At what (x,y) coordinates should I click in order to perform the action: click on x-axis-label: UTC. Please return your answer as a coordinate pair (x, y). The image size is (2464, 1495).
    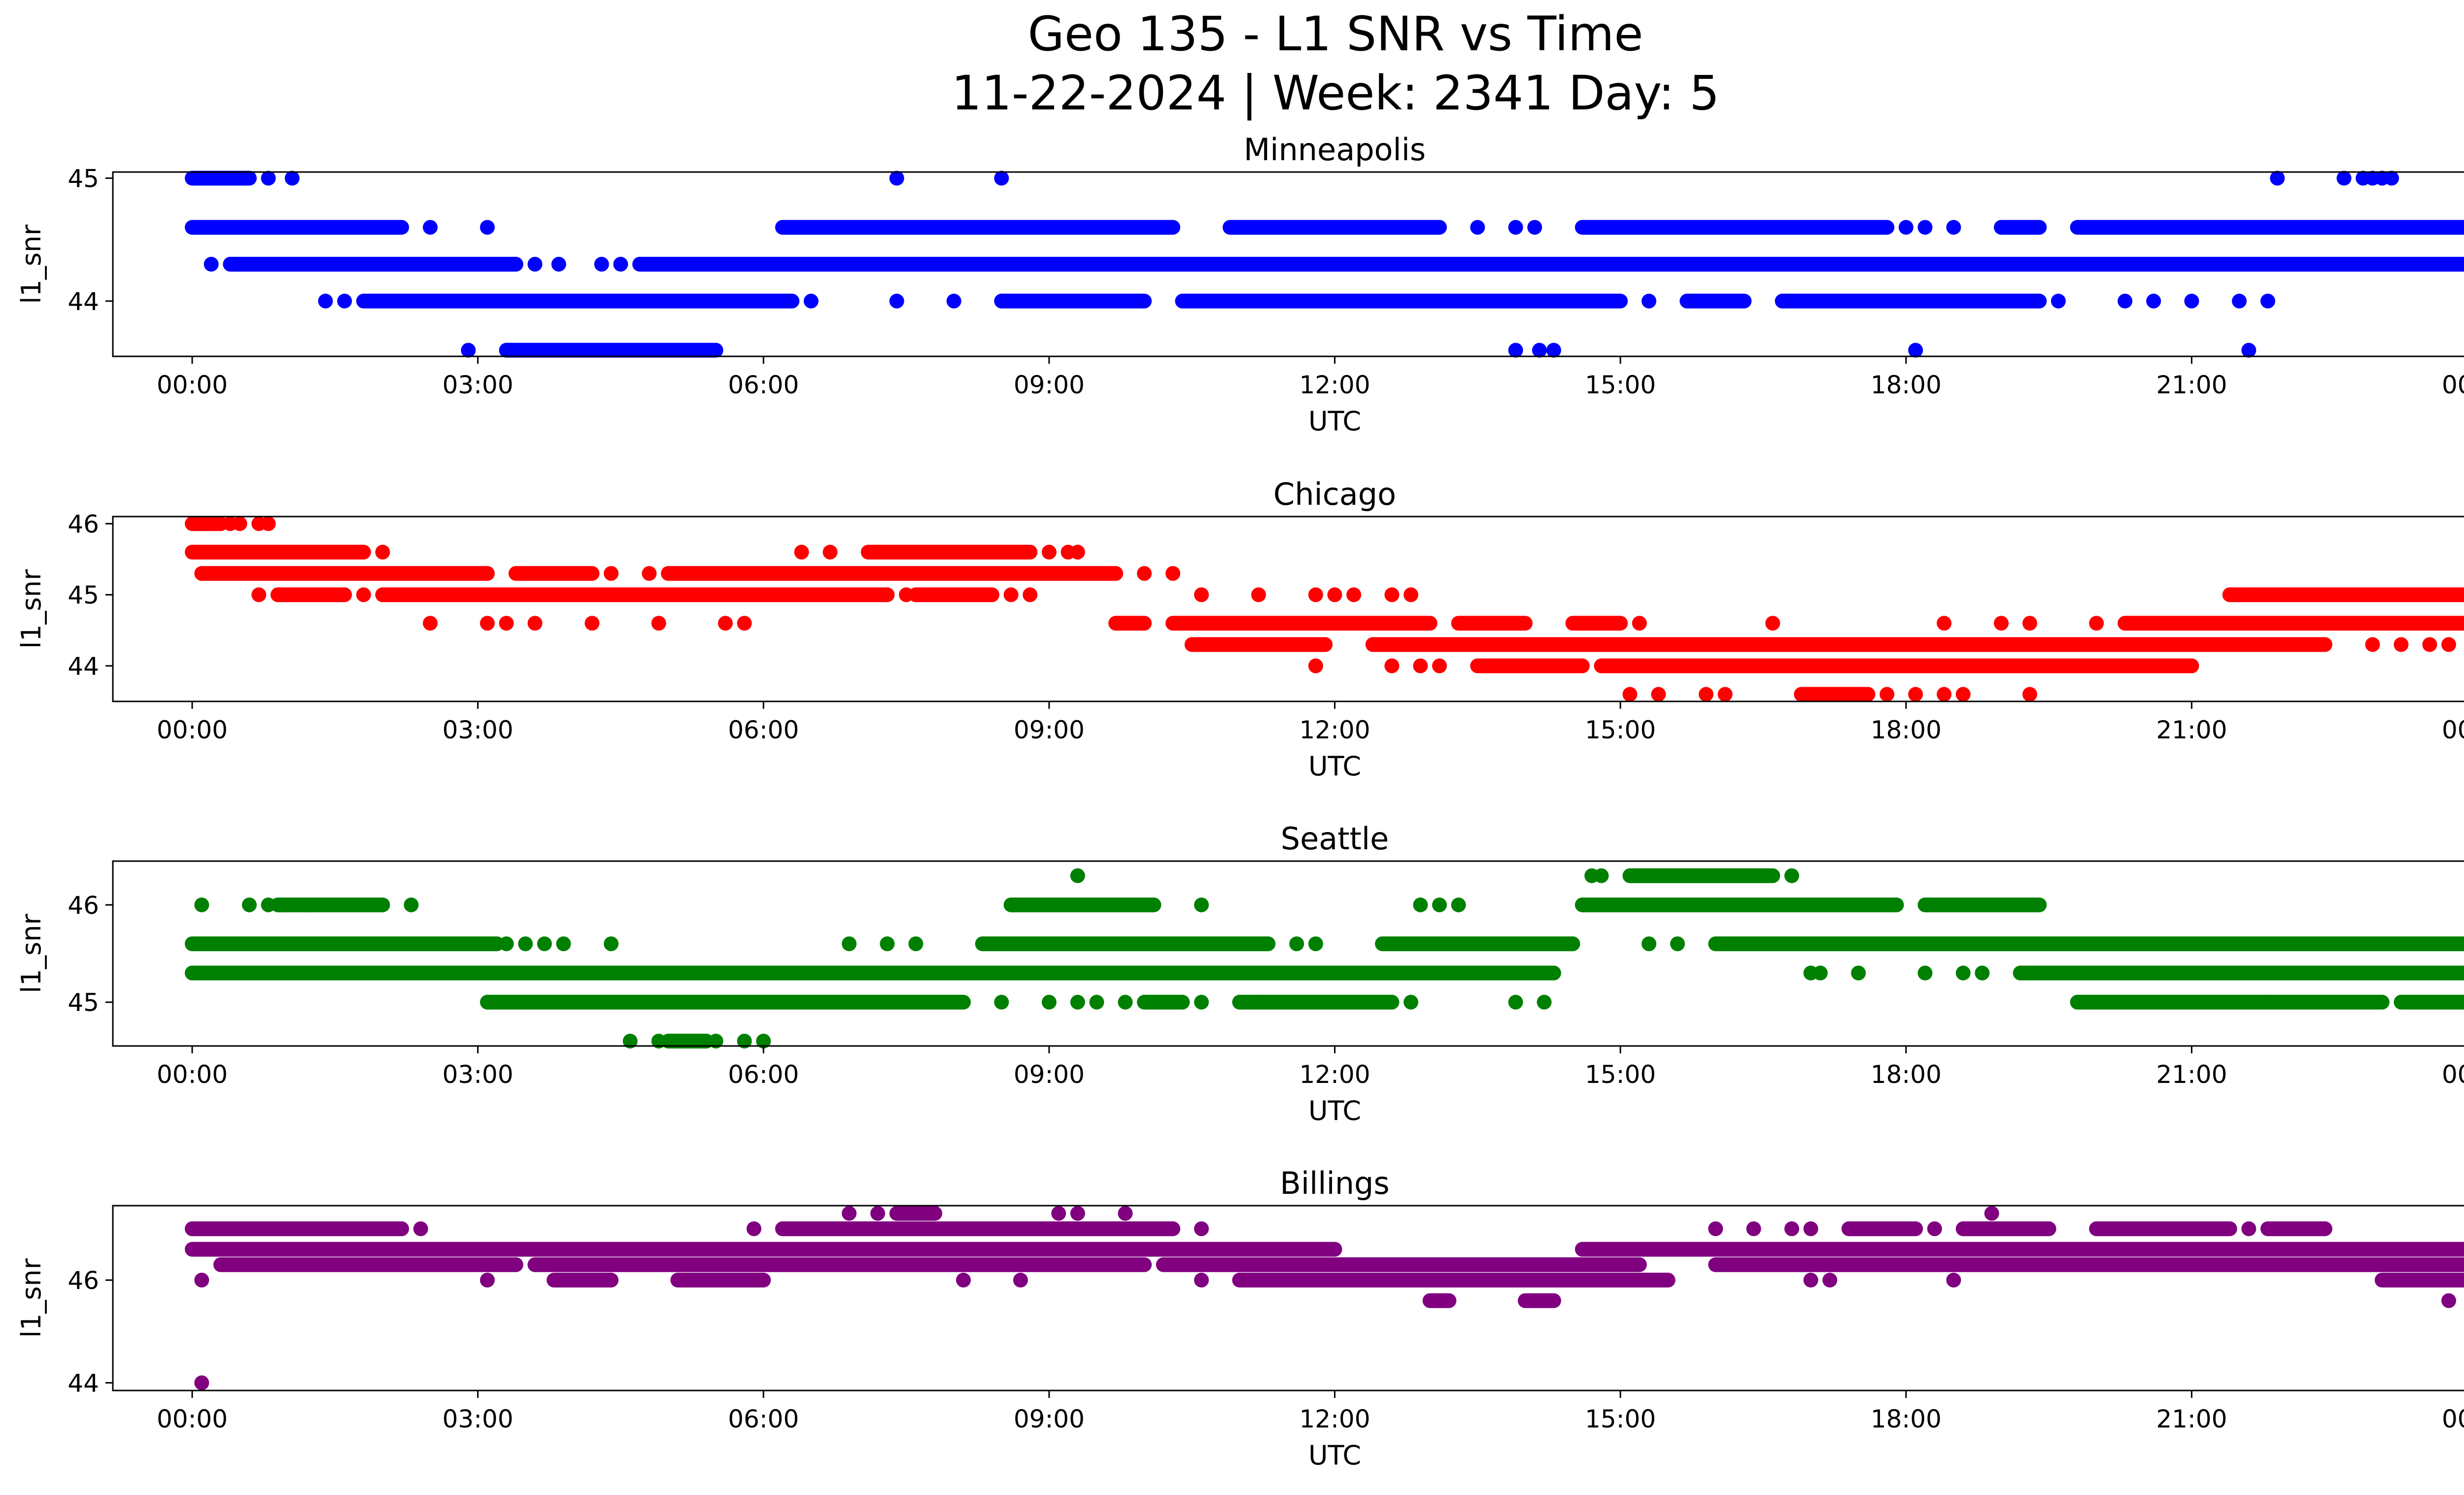
    Looking at the image, I should click on (1334, 766).